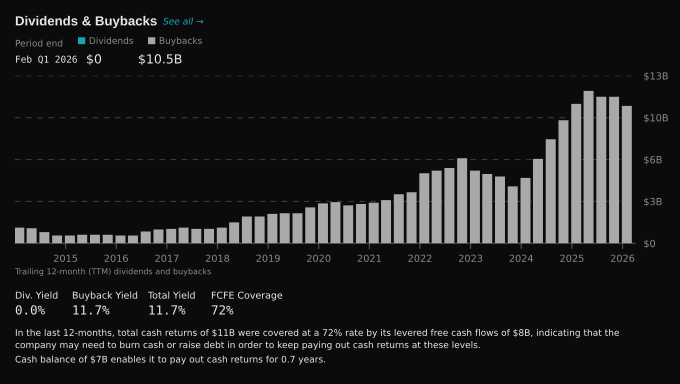 Image resolution: width=680 pixels, height=384 pixels. I want to click on text: 0.0%, so click(30, 310).